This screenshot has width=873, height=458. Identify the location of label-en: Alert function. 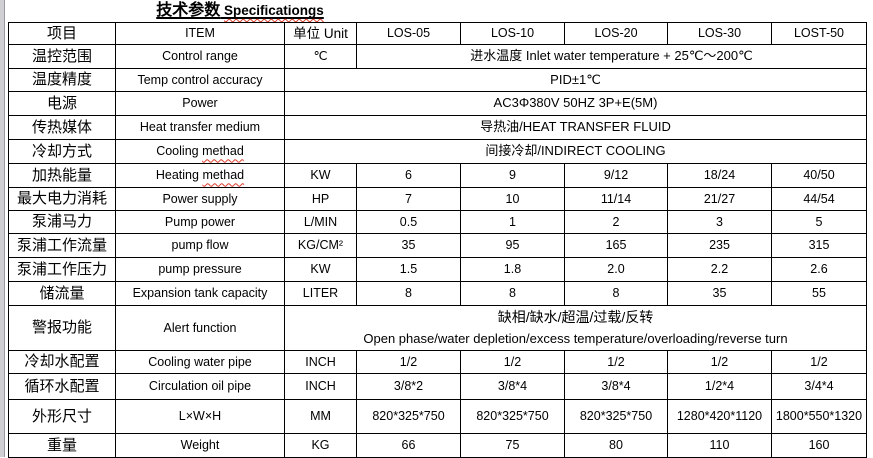
(200, 328).